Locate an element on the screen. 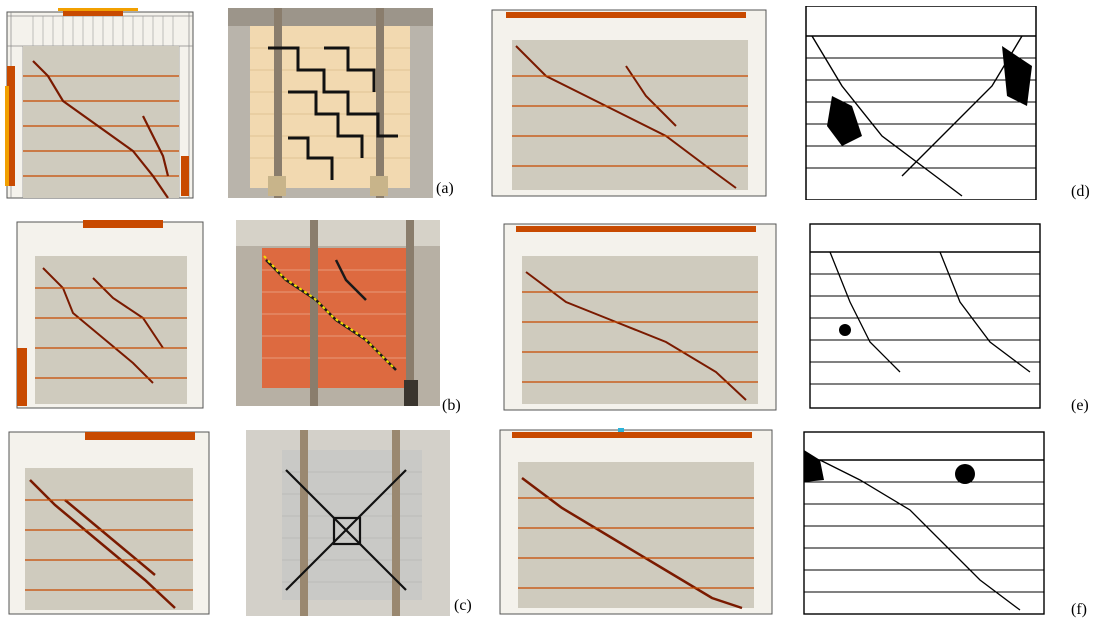 The height and width of the screenshot is (620, 1097). panel-b-numerical-model is located at coordinates (111, 314).